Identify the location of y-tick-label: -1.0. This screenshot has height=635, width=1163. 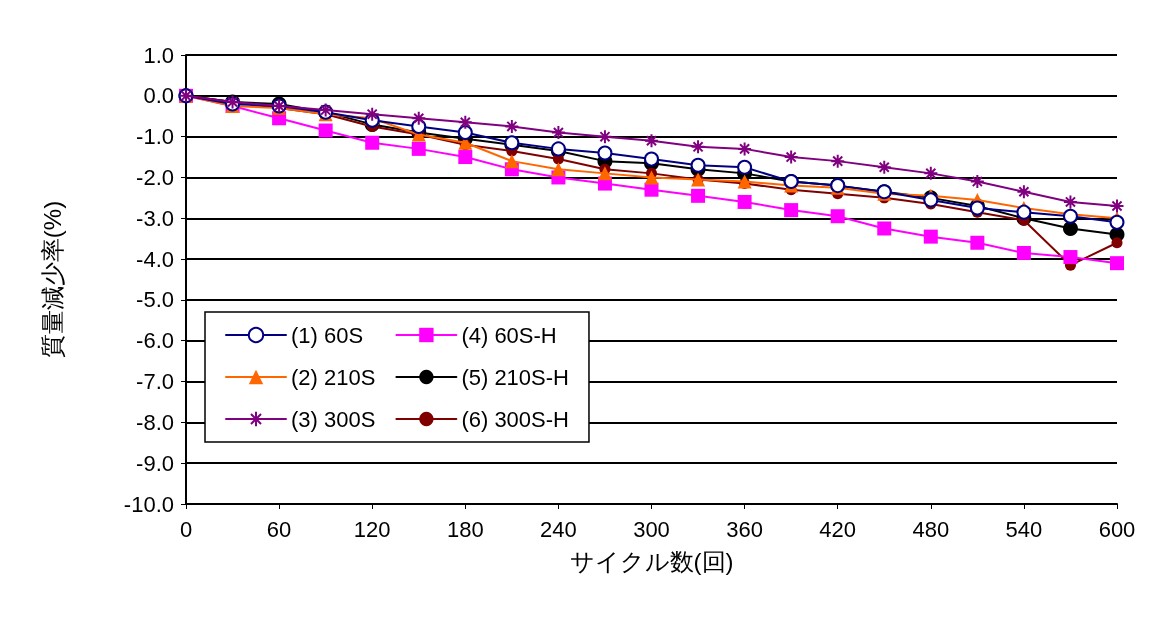
(155, 137).